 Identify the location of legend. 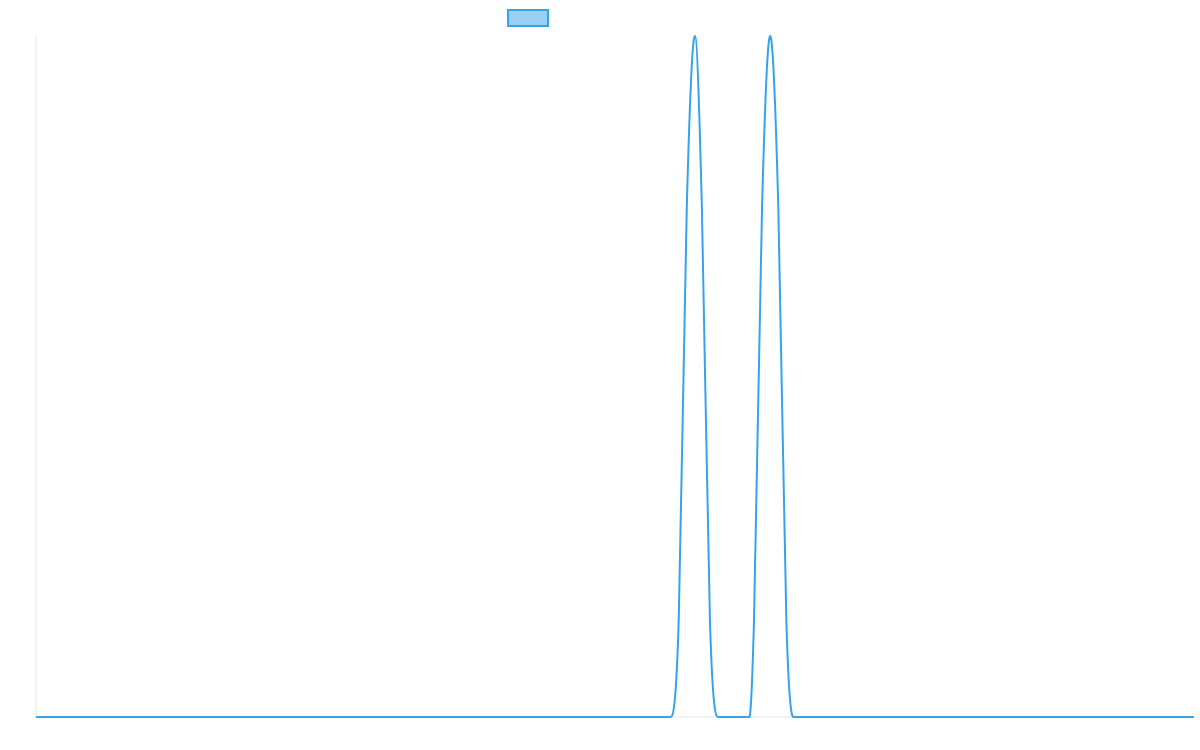
(528, 18).